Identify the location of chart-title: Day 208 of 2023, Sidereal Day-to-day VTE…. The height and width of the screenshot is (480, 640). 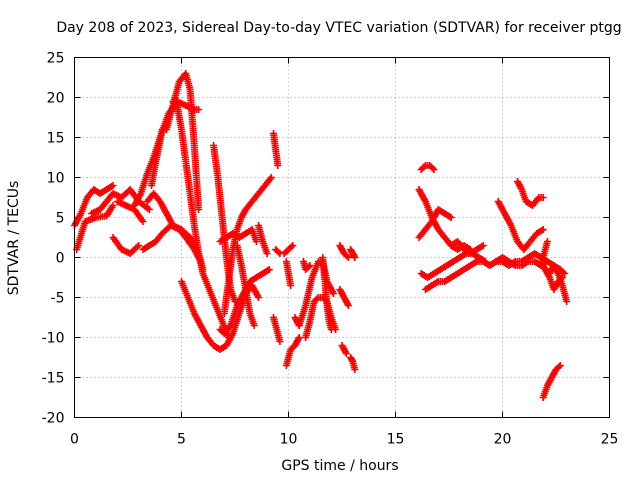
(338, 28).